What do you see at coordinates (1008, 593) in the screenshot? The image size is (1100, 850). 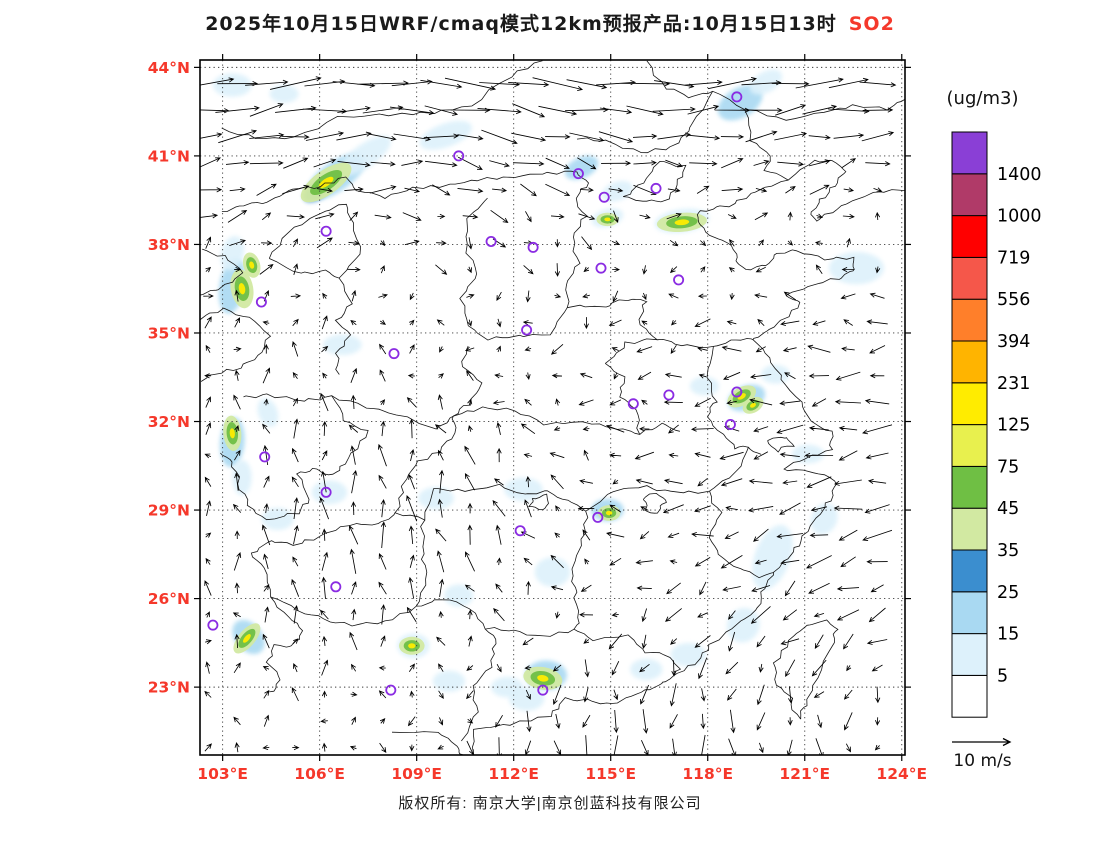 I see `colorbar-tick-label: 25` at bounding box center [1008, 593].